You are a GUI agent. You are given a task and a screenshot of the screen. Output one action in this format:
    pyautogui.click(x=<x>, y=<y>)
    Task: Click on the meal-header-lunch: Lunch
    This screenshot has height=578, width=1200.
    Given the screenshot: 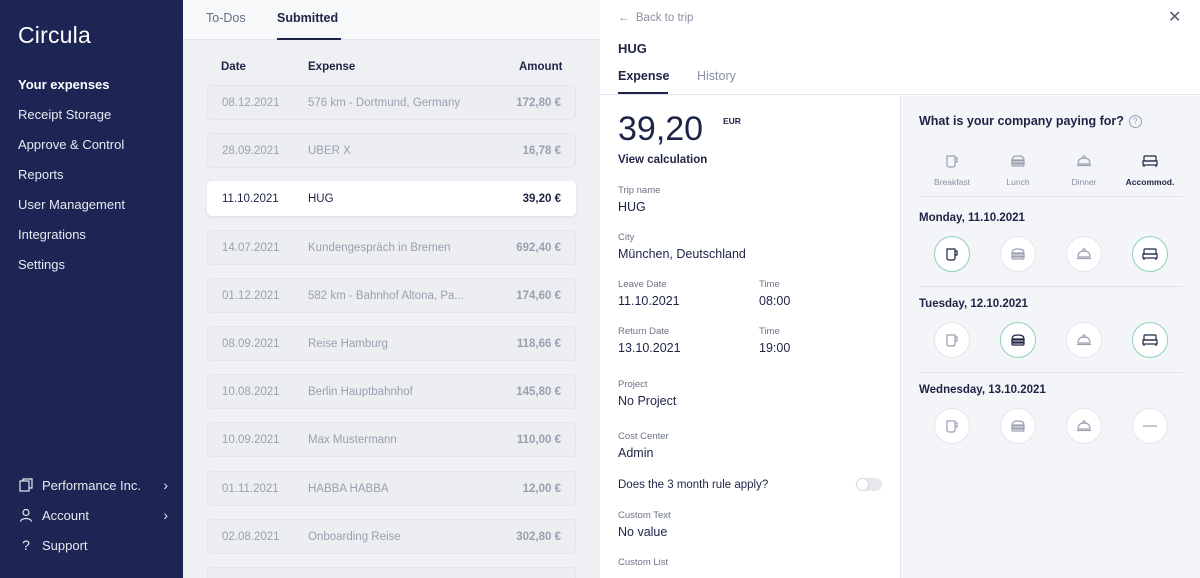 What is the action you would take?
    pyautogui.click(x=1018, y=169)
    